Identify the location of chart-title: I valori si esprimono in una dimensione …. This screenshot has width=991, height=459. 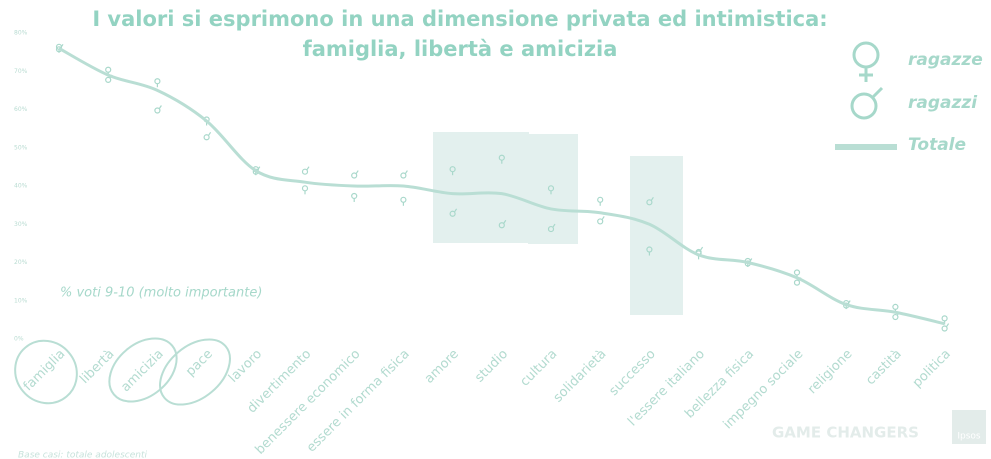
(460, 34).